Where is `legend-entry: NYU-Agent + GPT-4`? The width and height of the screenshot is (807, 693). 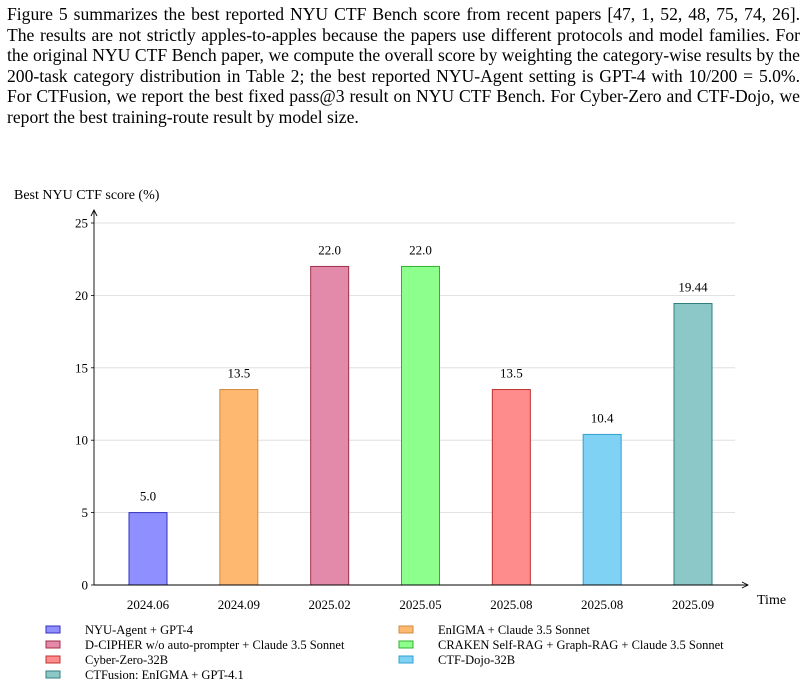 legend-entry: NYU-Agent + GPT-4 is located at coordinates (139, 630).